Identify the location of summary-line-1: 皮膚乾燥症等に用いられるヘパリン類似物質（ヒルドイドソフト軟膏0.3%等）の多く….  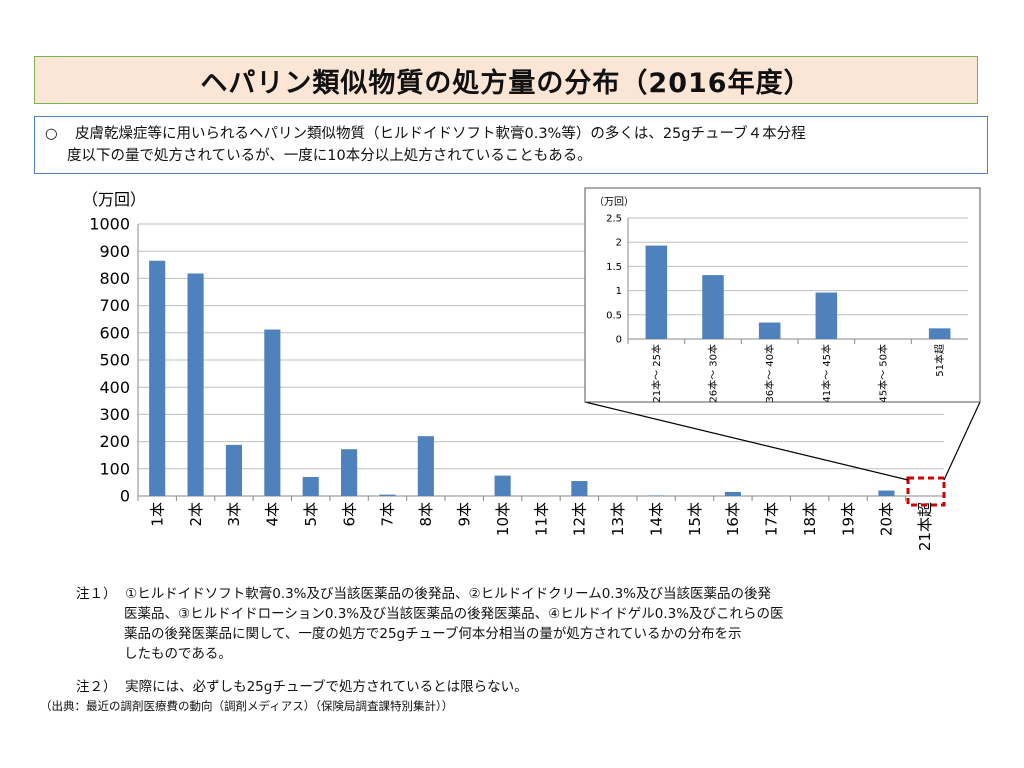
(440, 134).